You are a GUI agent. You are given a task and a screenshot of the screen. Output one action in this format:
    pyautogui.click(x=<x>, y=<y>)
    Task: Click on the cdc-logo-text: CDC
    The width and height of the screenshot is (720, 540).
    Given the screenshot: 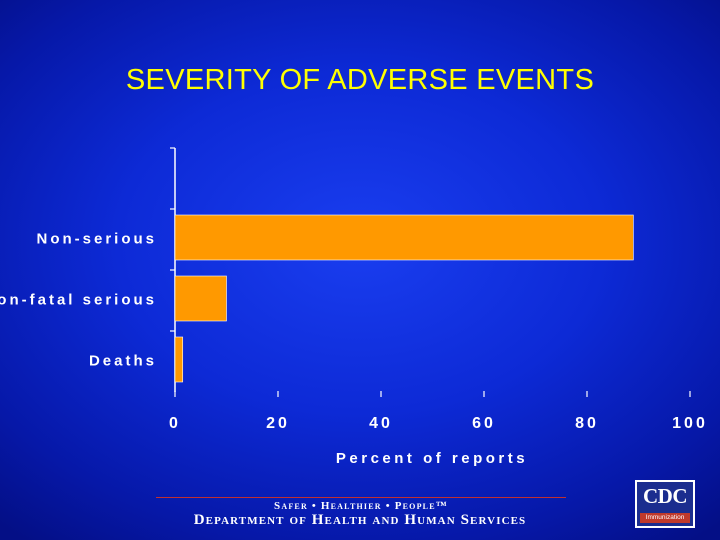 What is the action you would take?
    pyautogui.click(x=665, y=496)
    